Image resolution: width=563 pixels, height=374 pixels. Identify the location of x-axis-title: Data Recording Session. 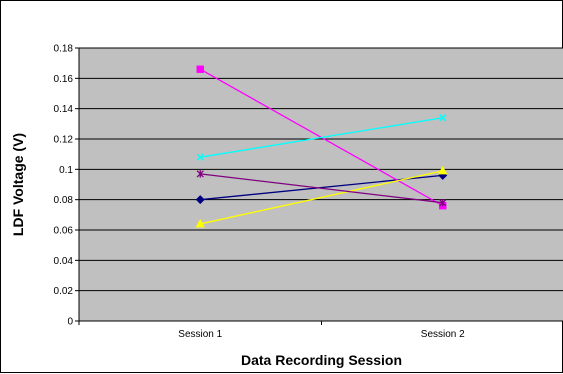
(321, 360).